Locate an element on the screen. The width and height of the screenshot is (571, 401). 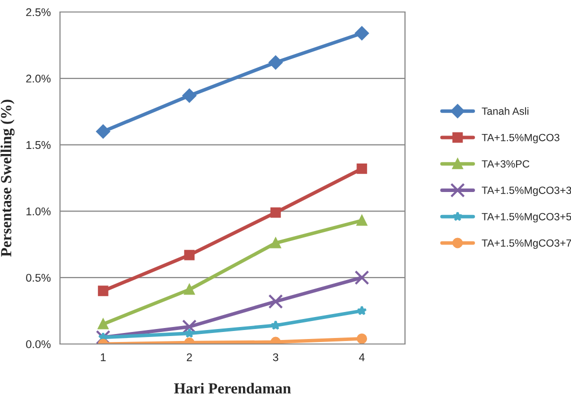
x-axis-title: Hari Perendaman is located at coordinates (232, 388).